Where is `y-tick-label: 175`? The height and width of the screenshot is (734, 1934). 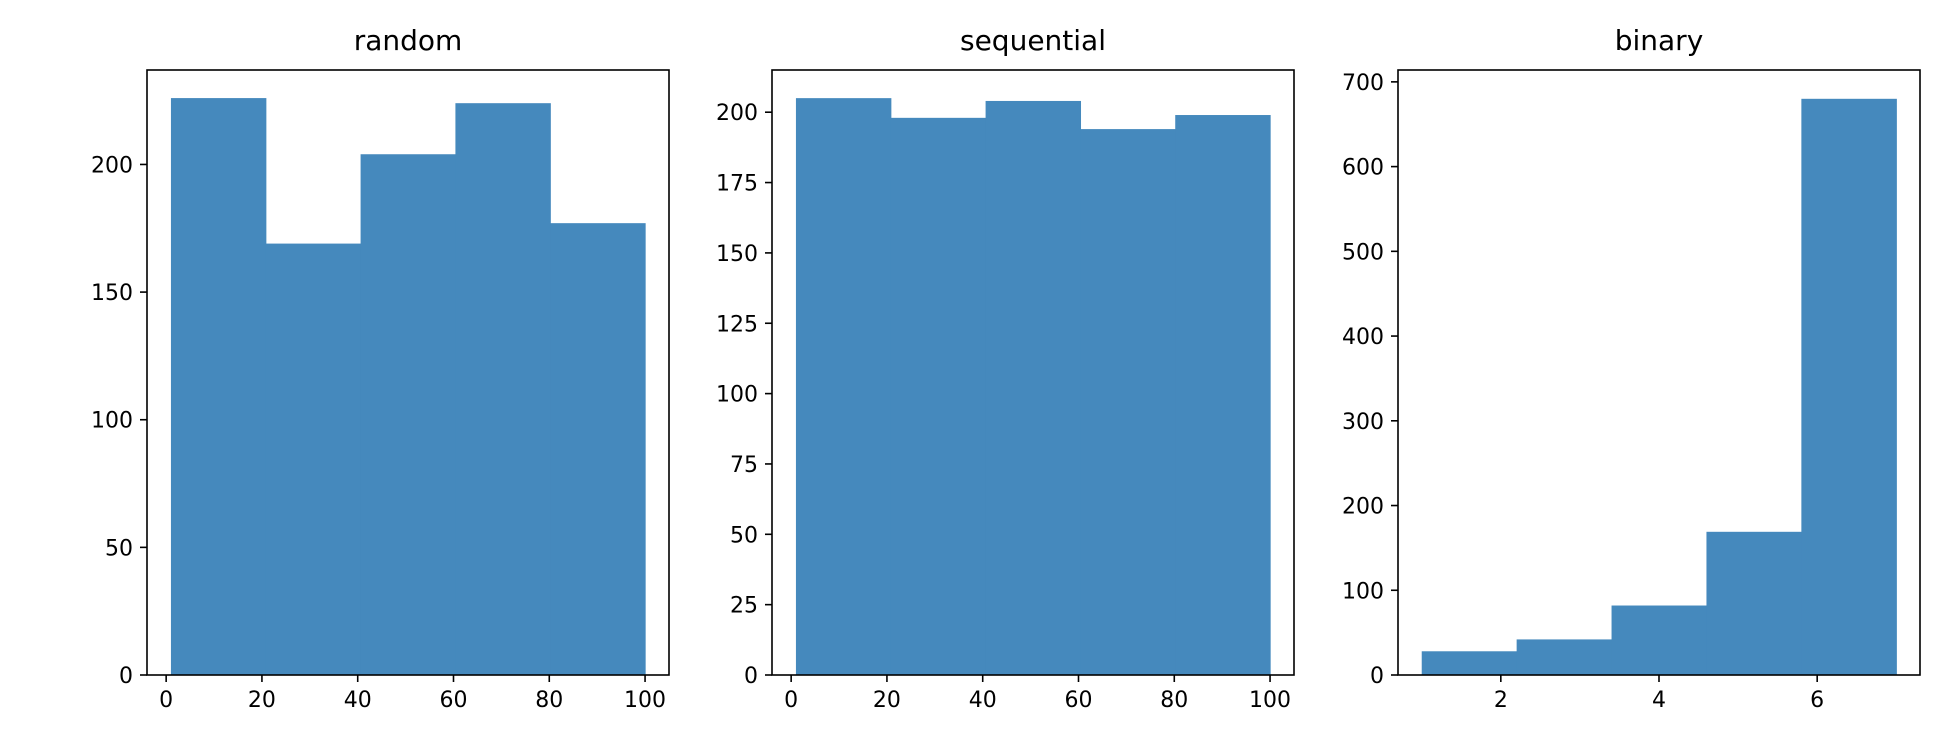
y-tick-label: 175 is located at coordinates (737, 184).